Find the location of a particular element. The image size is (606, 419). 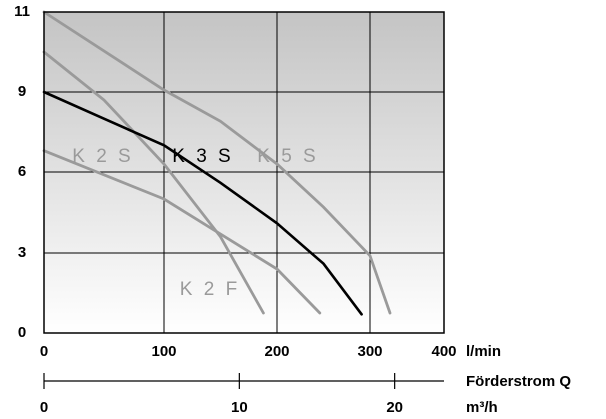

x2-axis-label: Förderstrom Q is located at coordinates (518, 381).